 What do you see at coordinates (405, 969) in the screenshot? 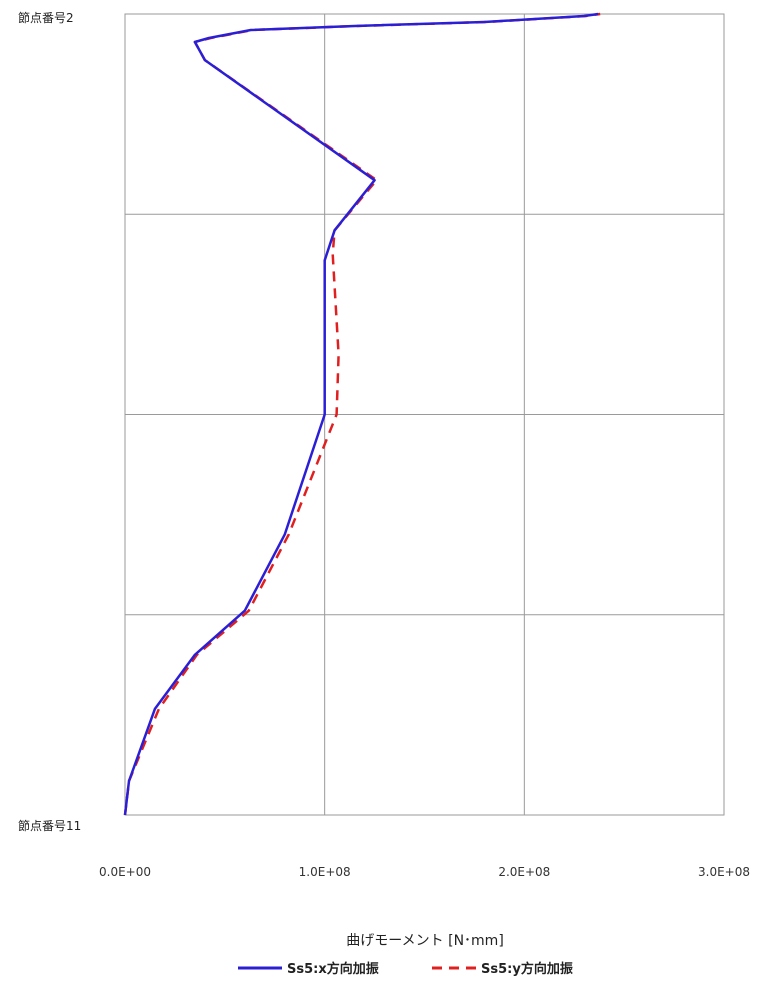
I see `legend: Ss5:x方向加振 Ss5:y方向加振` at bounding box center [405, 969].